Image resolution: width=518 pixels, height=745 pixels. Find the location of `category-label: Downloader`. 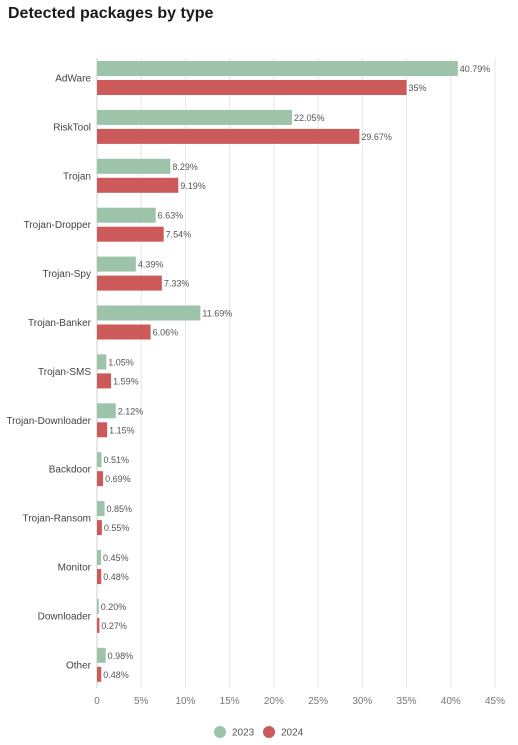

category-label: Downloader is located at coordinates (65, 616).